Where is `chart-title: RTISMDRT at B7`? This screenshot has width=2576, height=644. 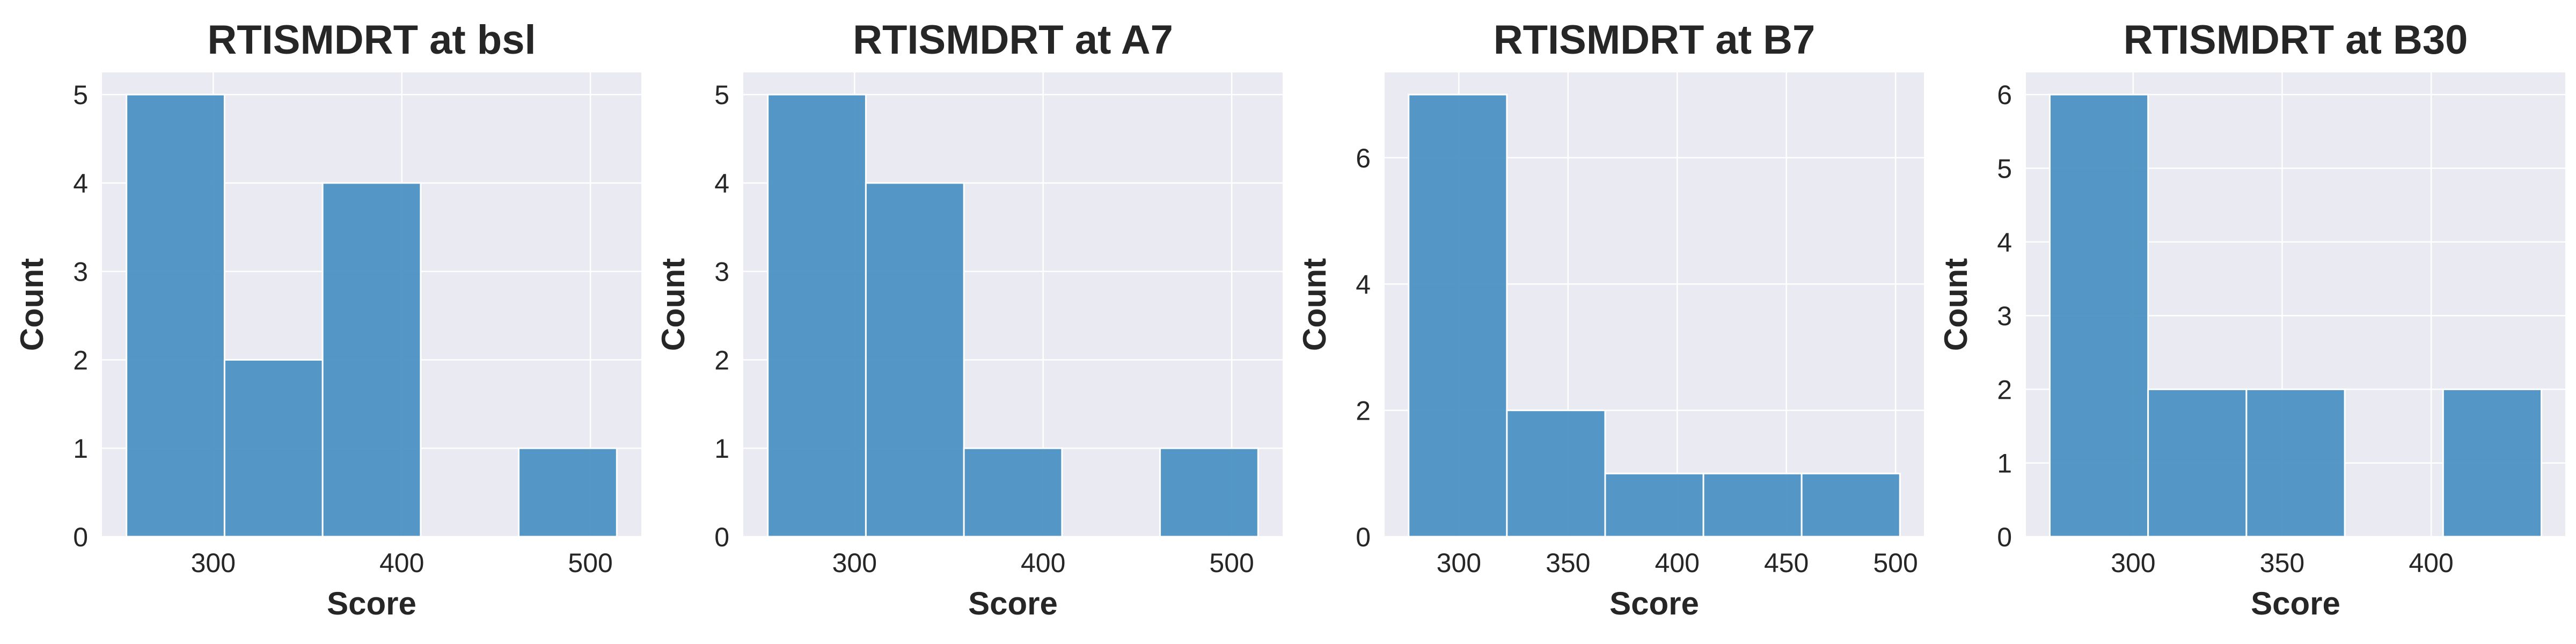
chart-title: RTISMDRT at B7 is located at coordinates (1655, 40).